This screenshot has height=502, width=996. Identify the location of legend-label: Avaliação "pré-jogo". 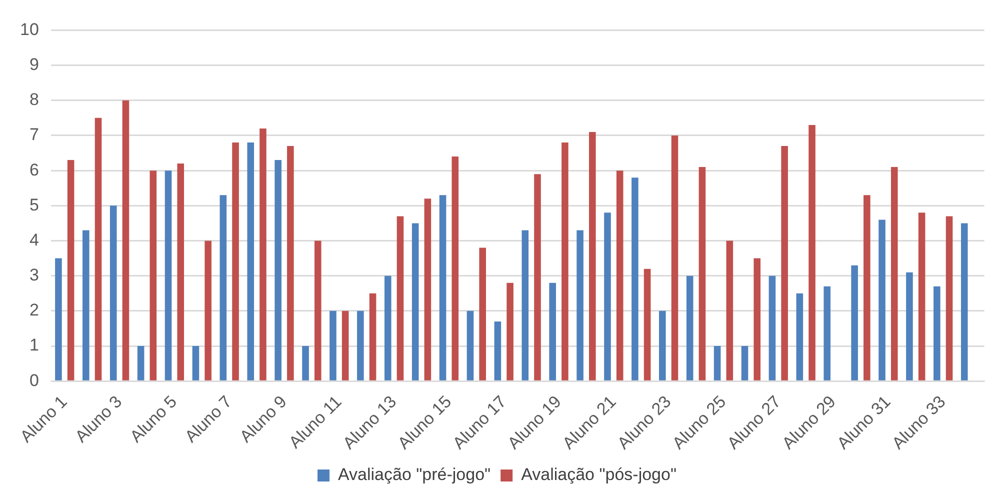
(414, 474).